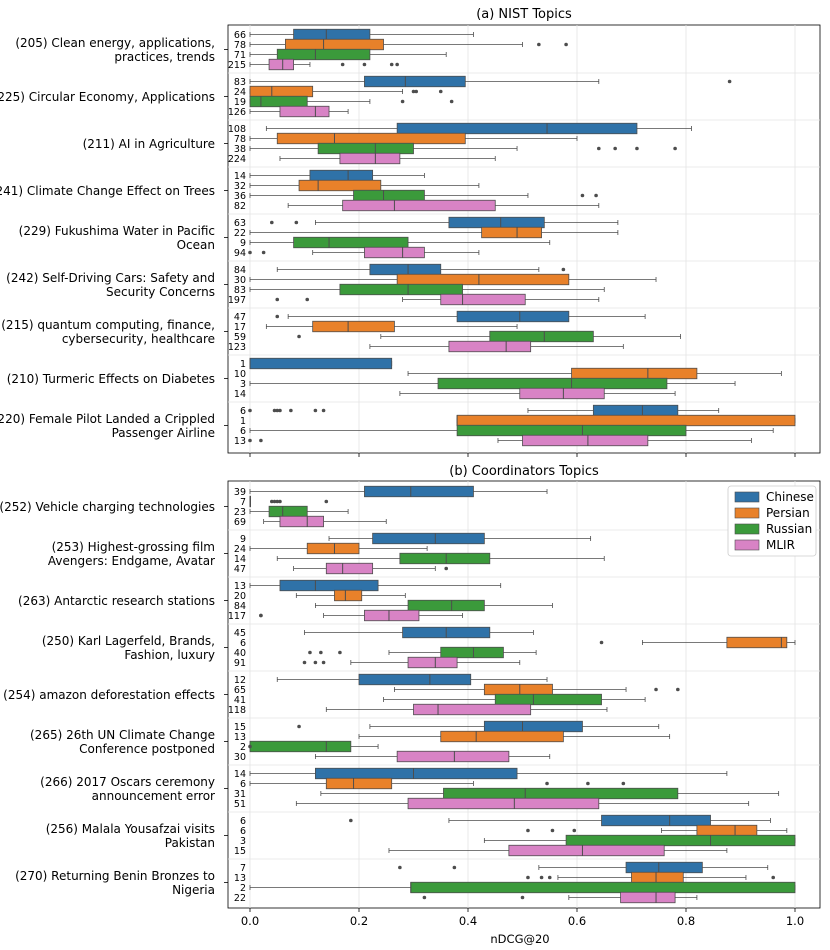 The image size is (830, 950). What do you see at coordinates (240, 35) in the screenshot?
I see `sample-count: 66` at bounding box center [240, 35].